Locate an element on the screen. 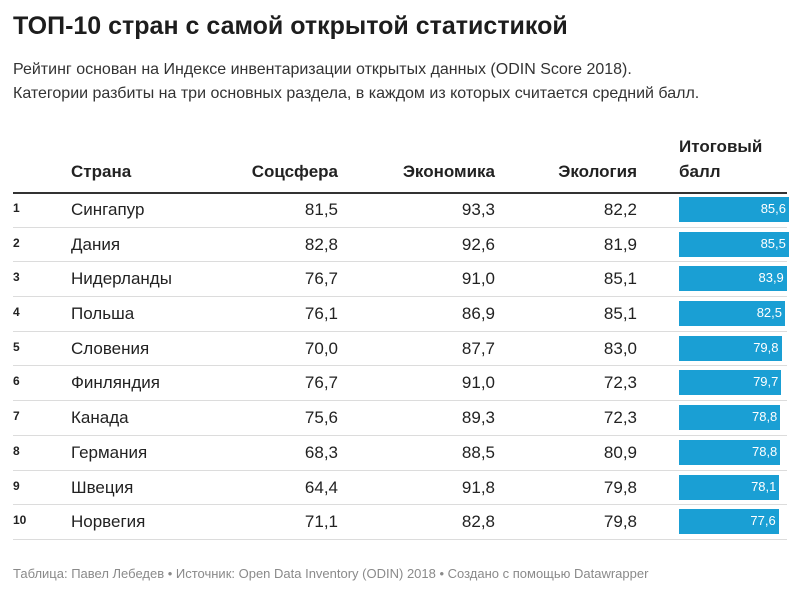  rank-label: 4 is located at coordinates (16, 312).